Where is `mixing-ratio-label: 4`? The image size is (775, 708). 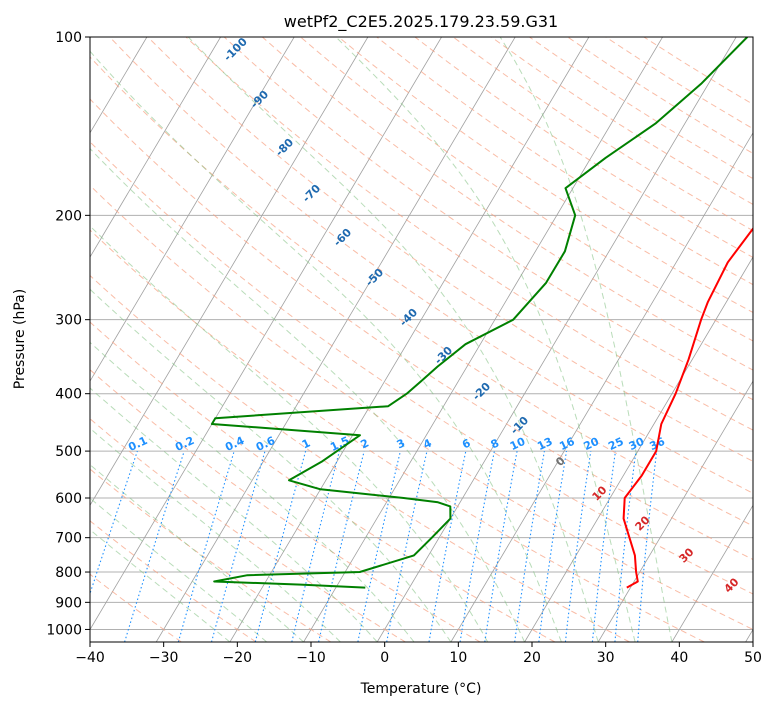 mixing-ratio-label: 4 is located at coordinates (427, 443).